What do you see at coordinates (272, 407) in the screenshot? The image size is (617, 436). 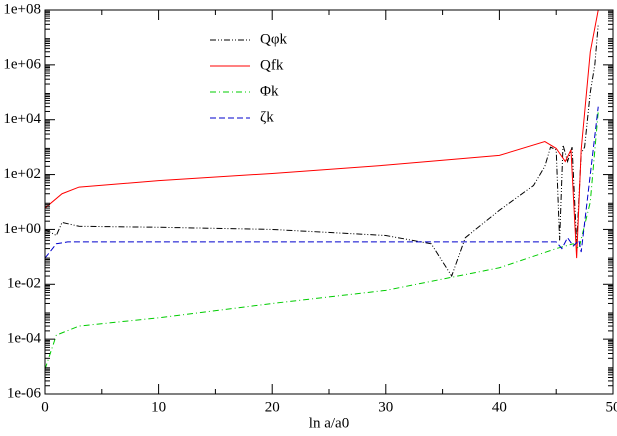 I see `x-tick-label: 20` at bounding box center [272, 407].